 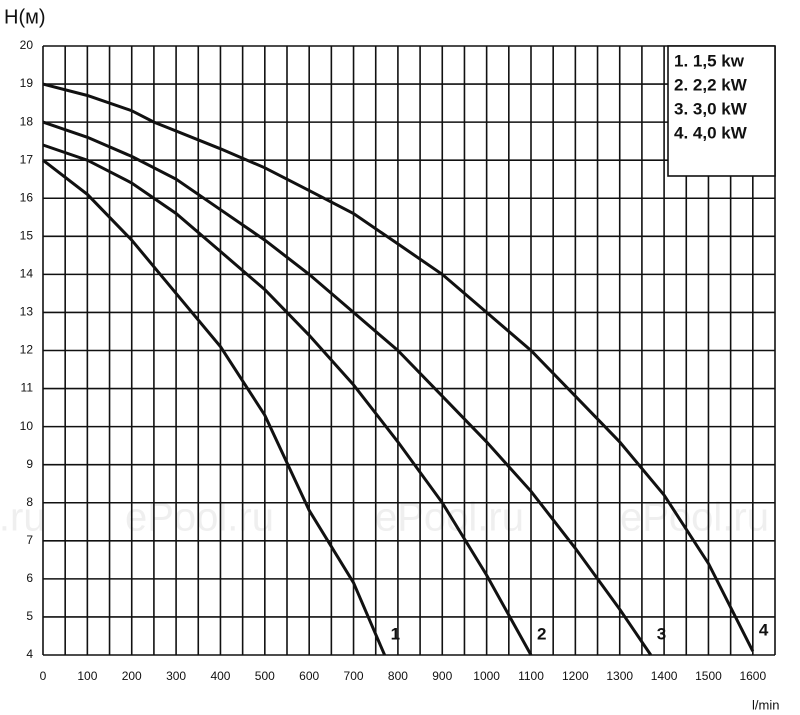 What do you see at coordinates (395, 633) in the screenshot?
I see `curve-label: 1` at bounding box center [395, 633].